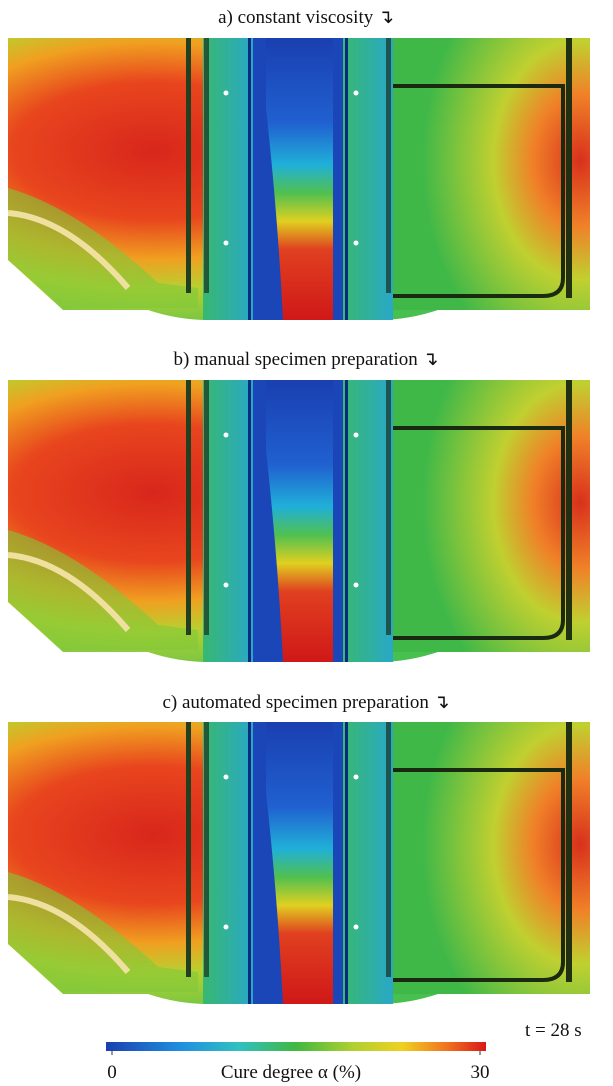 Image resolution: width=613 pixels, height=1086 pixels. Describe the element at coordinates (296, 1046) in the screenshot. I see `colorbar` at that location.